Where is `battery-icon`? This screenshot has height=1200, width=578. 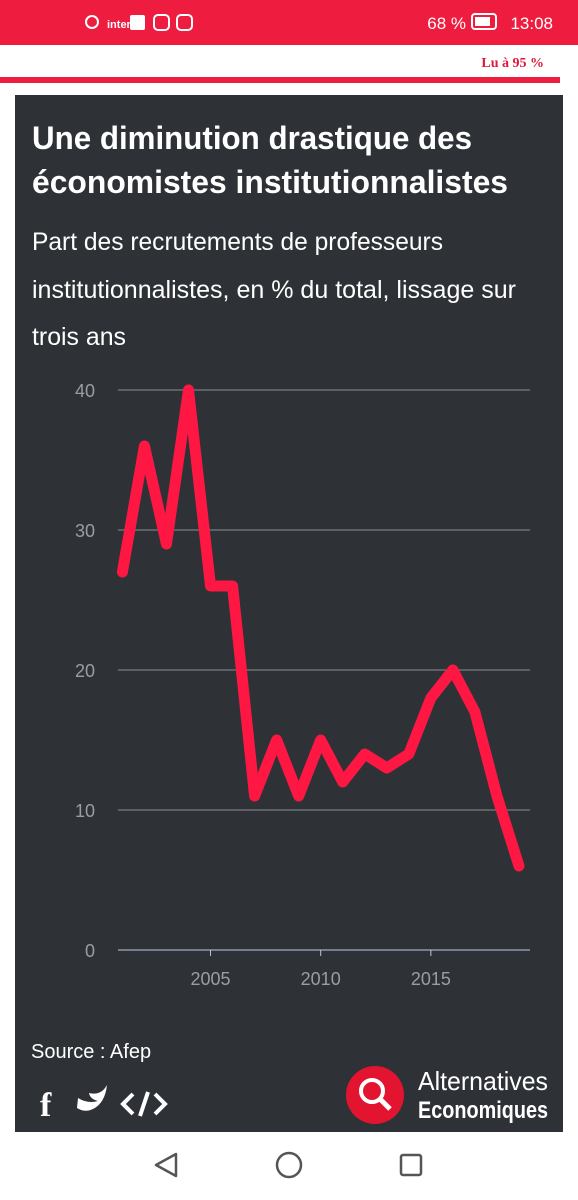 battery-icon is located at coordinates (484, 21).